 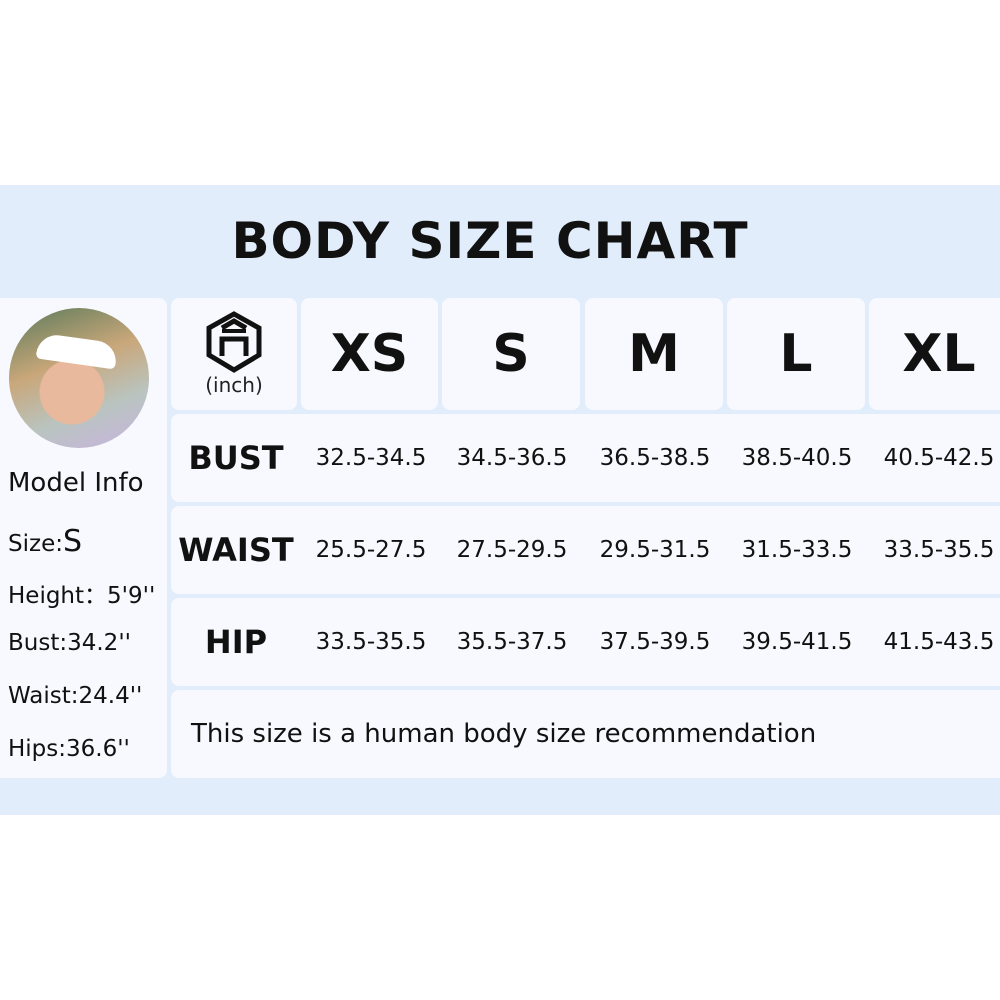 What do you see at coordinates (654, 354) in the screenshot?
I see `size-header-m: M` at bounding box center [654, 354].